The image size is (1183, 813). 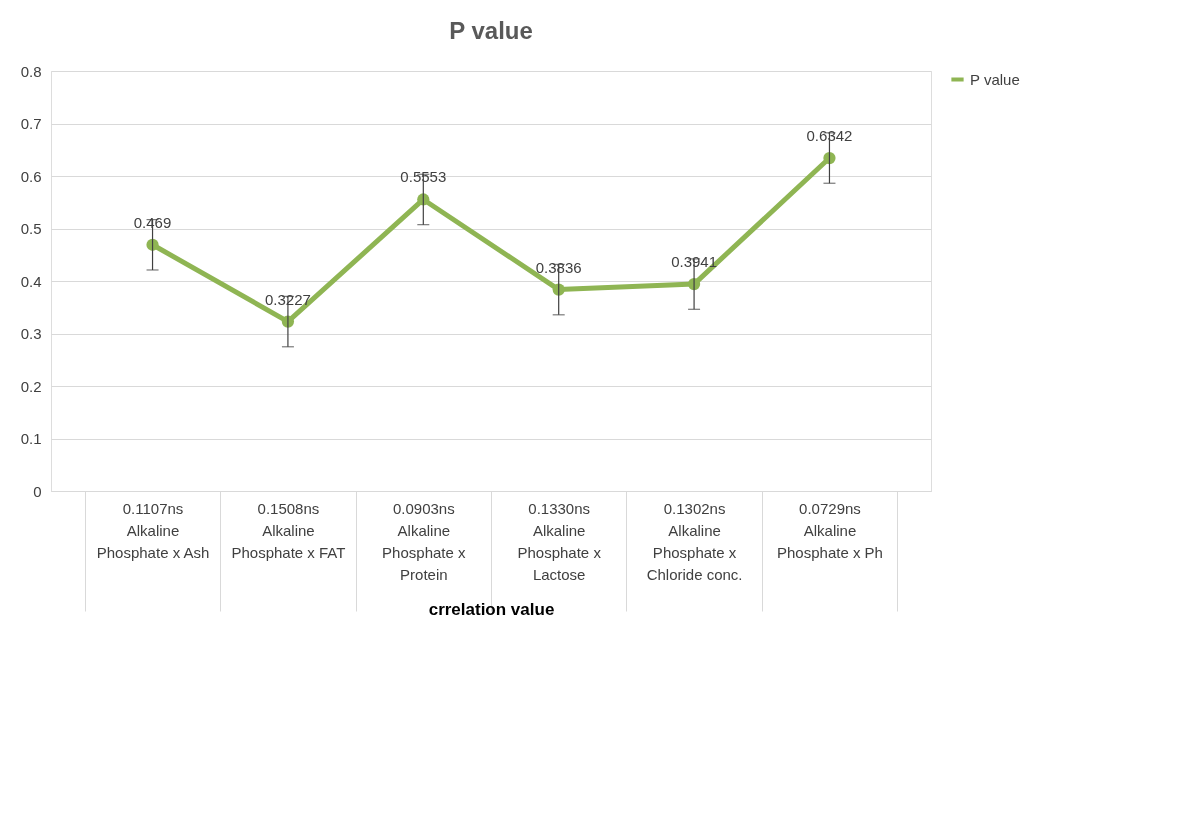 What do you see at coordinates (153, 530) in the screenshot?
I see `x-tick-label: 0.1107ns Alkaline Phosphate x Ash` at bounding box center [153, 530].